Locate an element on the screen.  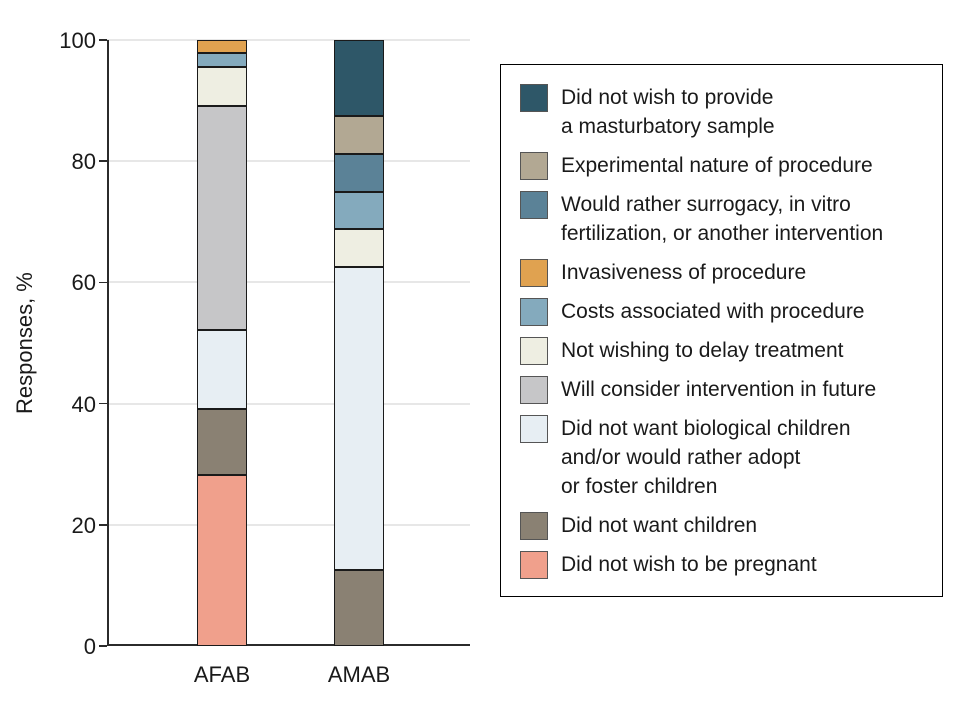
legend-label: Did not want children is located at coordinates (659, 525).